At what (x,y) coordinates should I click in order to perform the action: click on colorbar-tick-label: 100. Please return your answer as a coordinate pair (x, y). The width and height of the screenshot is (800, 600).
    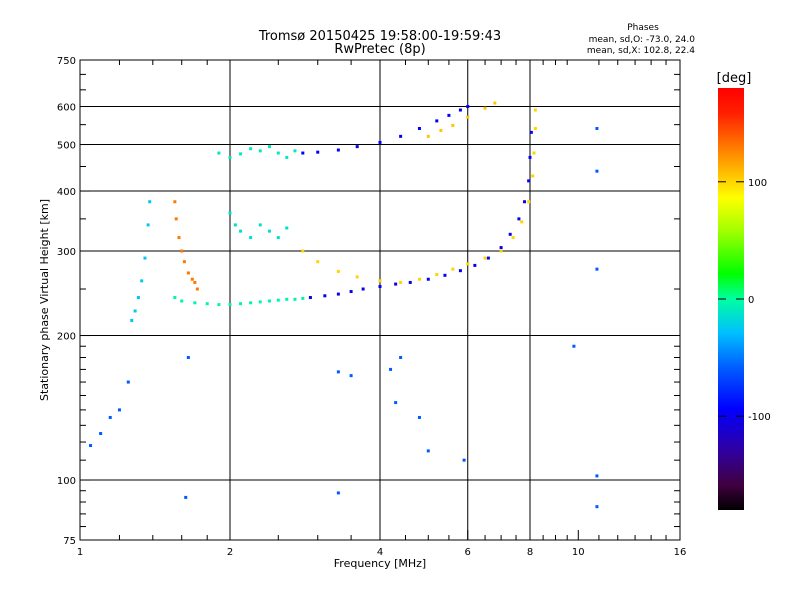
    Looking at the image, I should click on (757, 183).